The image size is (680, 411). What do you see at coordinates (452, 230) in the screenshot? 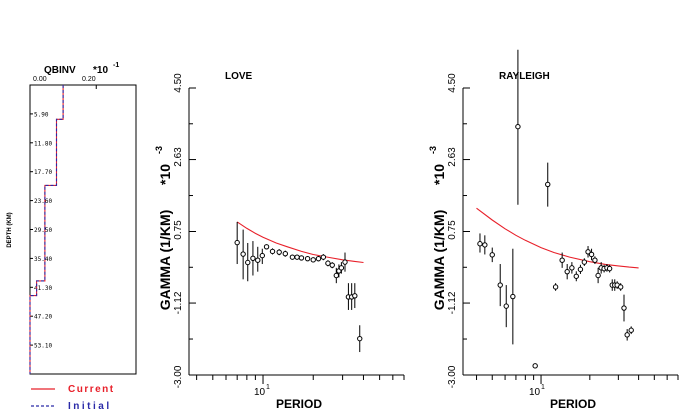
I see `rayleigh-ytick-label-2: 0.75` at bounding box center [452, 230].